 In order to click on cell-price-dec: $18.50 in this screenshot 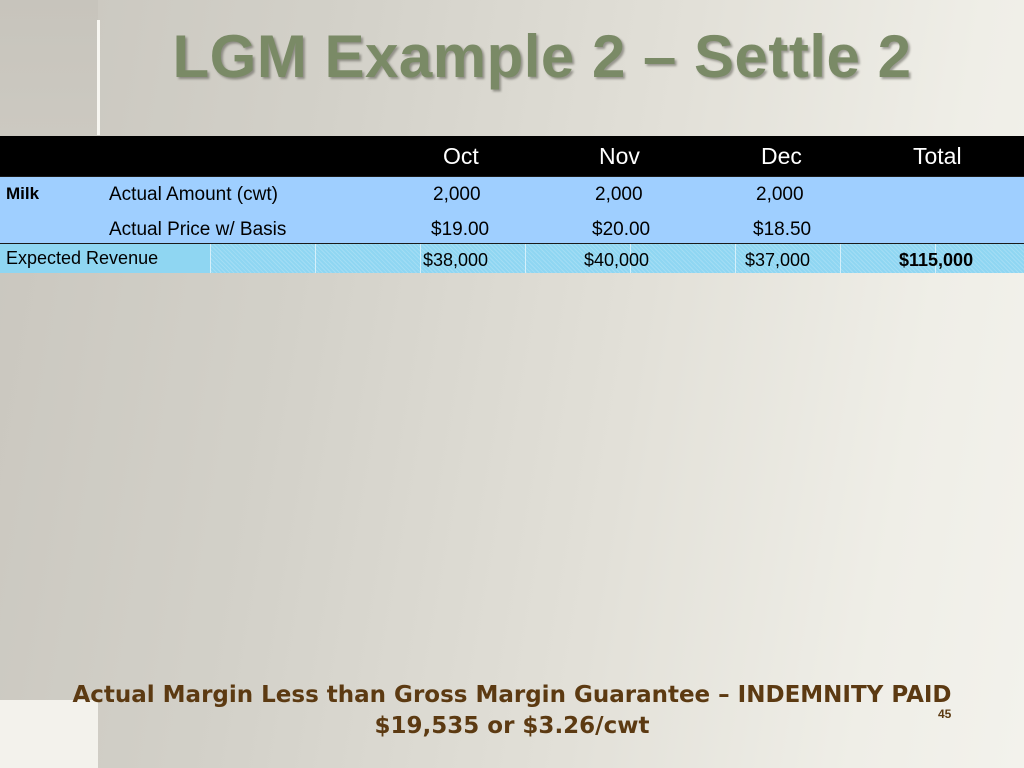, I will do `click(782, 229)`.